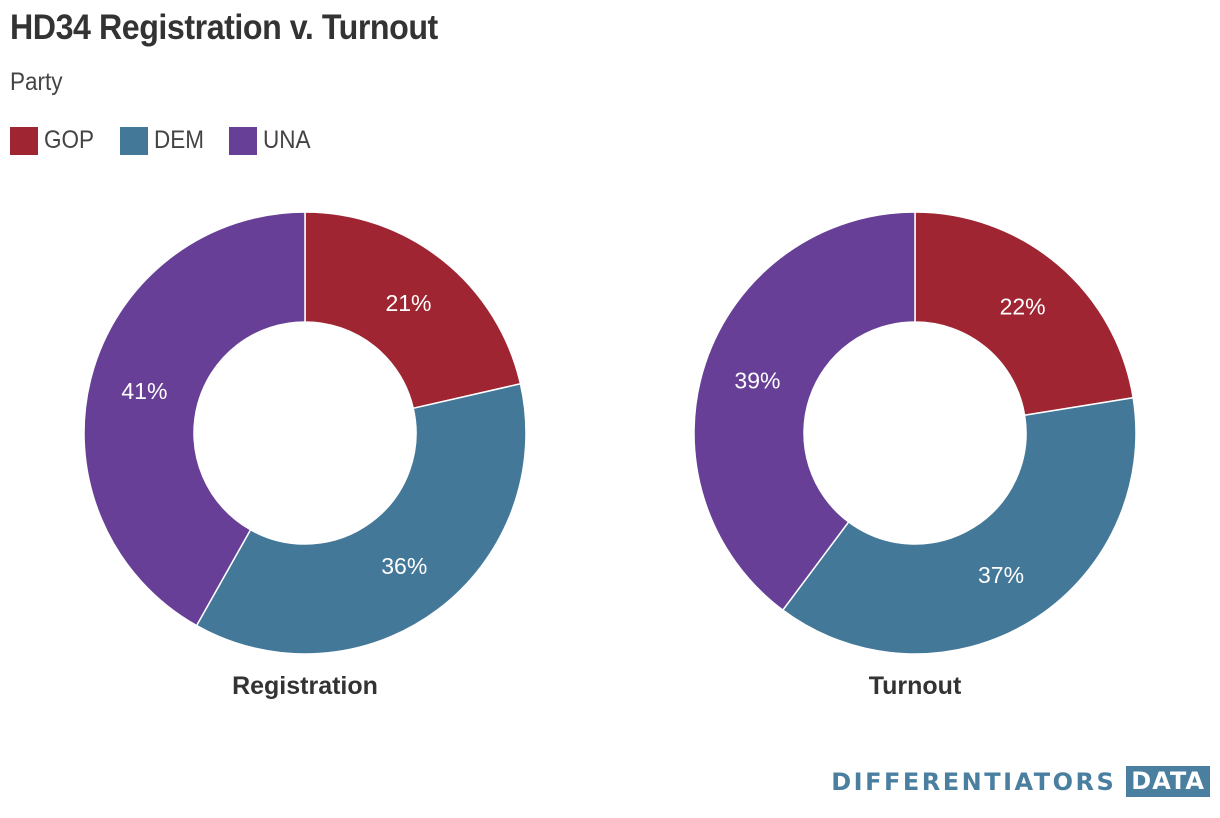  Describe the element at coordinates (1168, 781) in the screenshot. I see `brand-badge: DATA` at that location.